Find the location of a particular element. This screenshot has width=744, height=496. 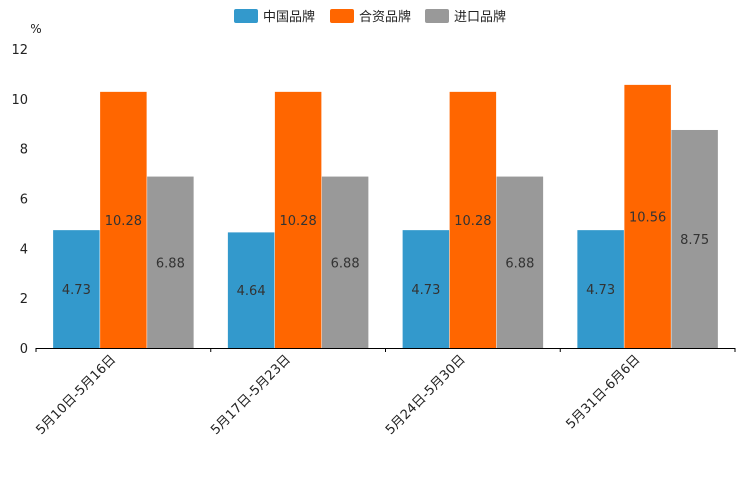

y-tick-label: 4 is located at coordinates (24, 249).